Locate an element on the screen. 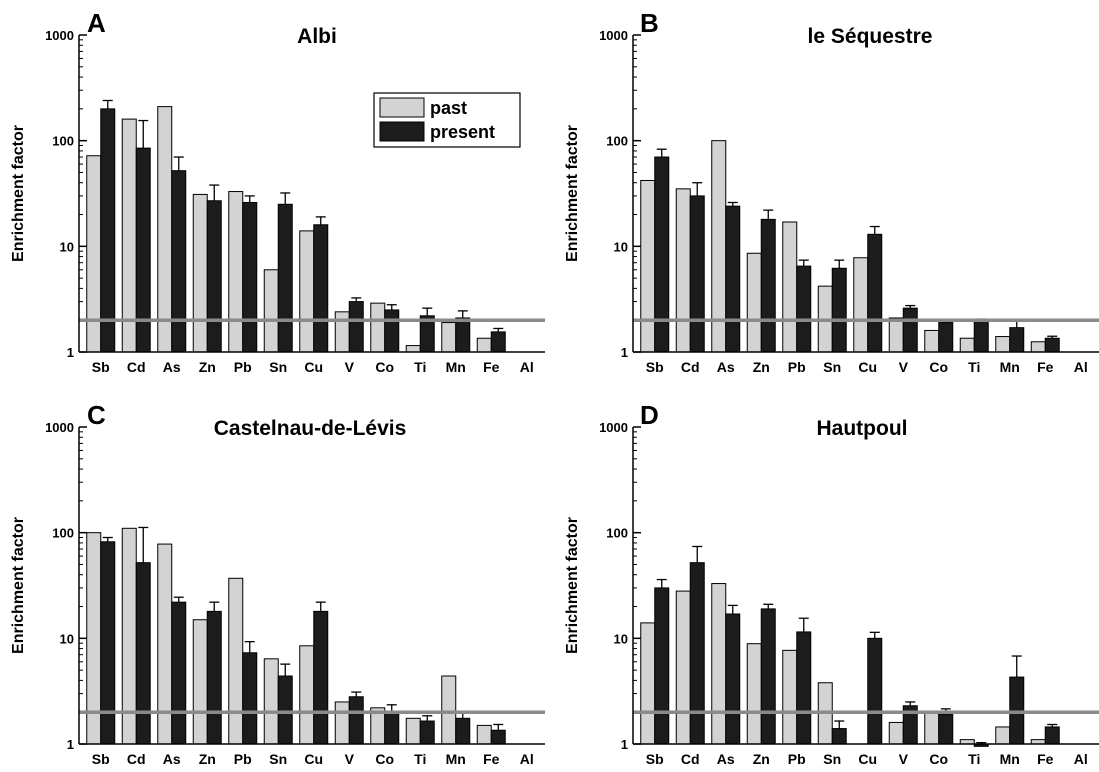  legend-label-past: past is located at coordinates (448, 108).